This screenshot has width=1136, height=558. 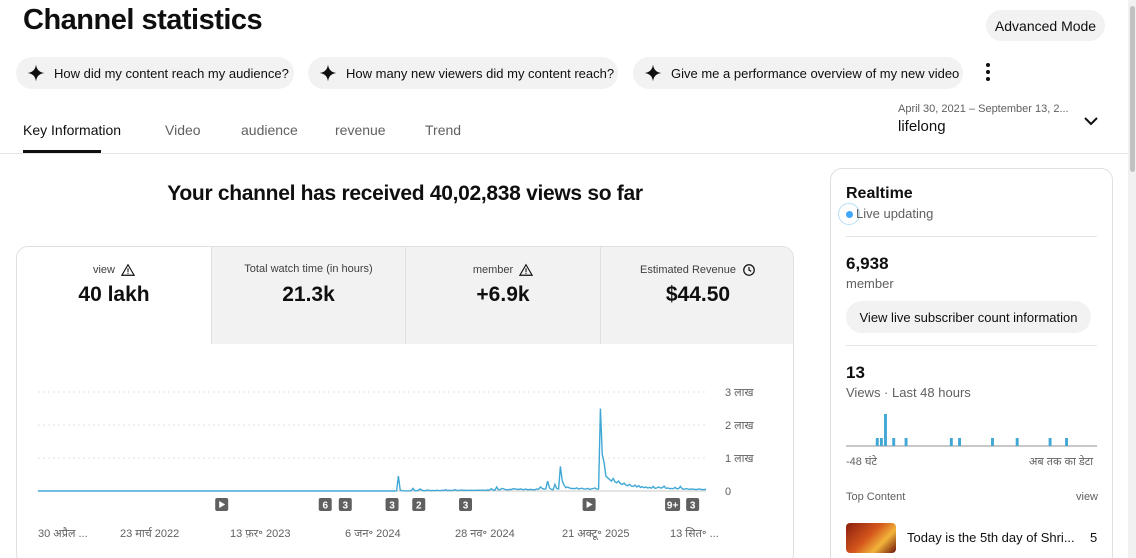 I want to click on video-thumbnail, so click(x=871, y=538).